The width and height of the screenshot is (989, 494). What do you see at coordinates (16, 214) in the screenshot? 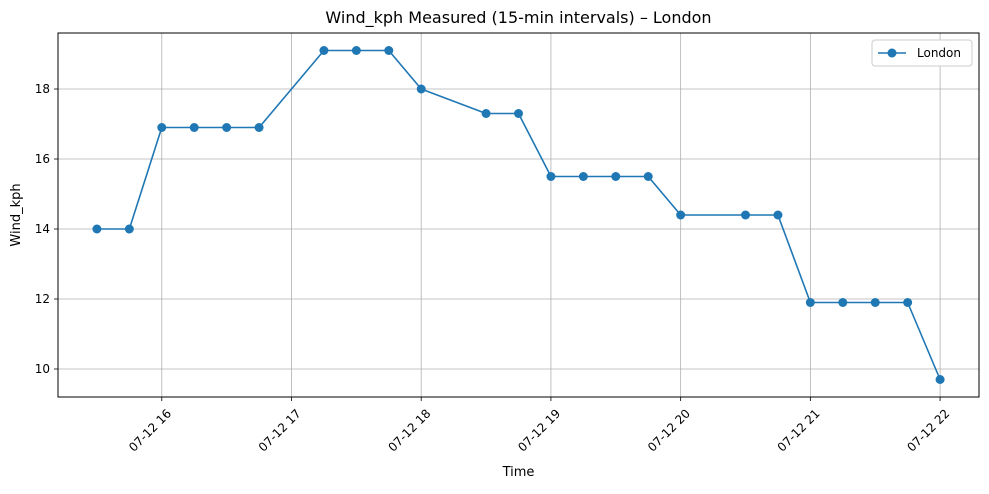
I see `y-axis-label: Wind_kph` at bounding box center [16, 214].